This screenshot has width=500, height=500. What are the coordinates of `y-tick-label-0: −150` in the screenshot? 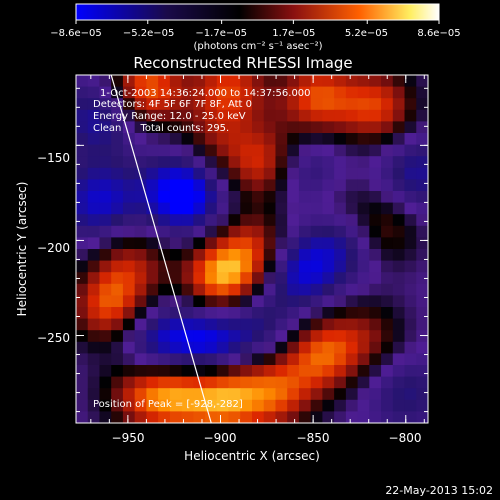 It's located at (53, 158).